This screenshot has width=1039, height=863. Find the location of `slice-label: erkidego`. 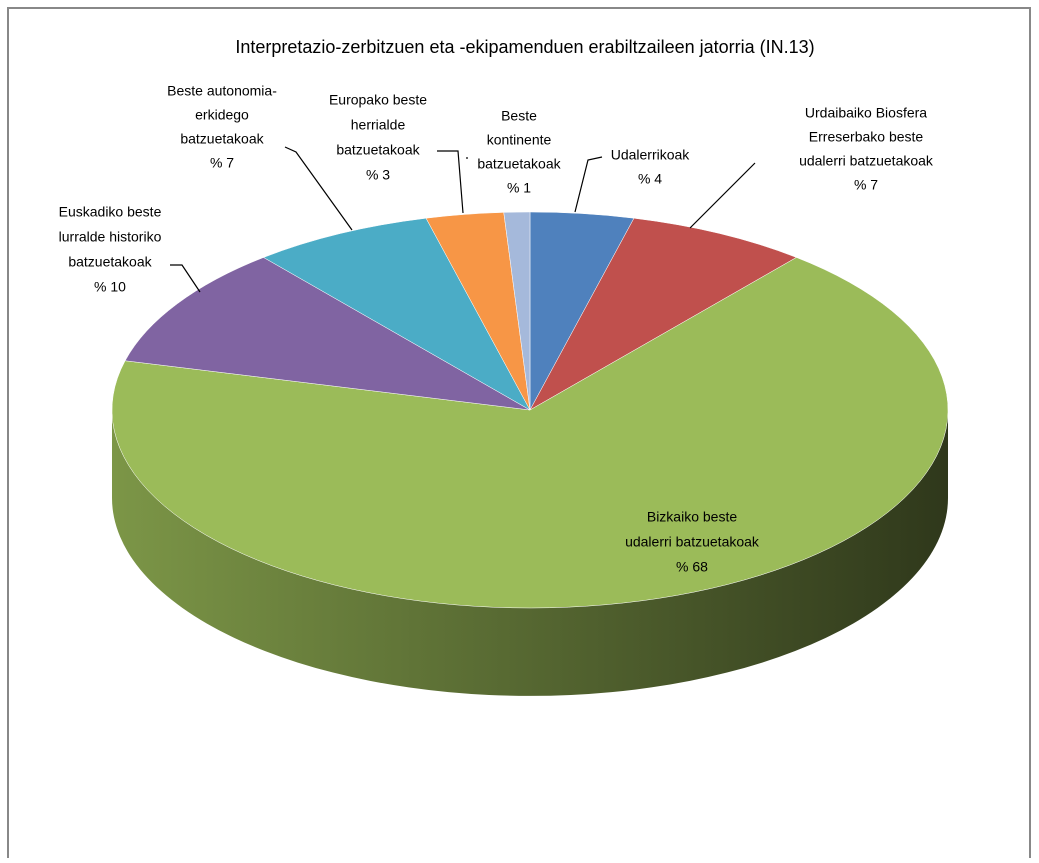

slice-label: erkidego is located at coordinates (222, 115).